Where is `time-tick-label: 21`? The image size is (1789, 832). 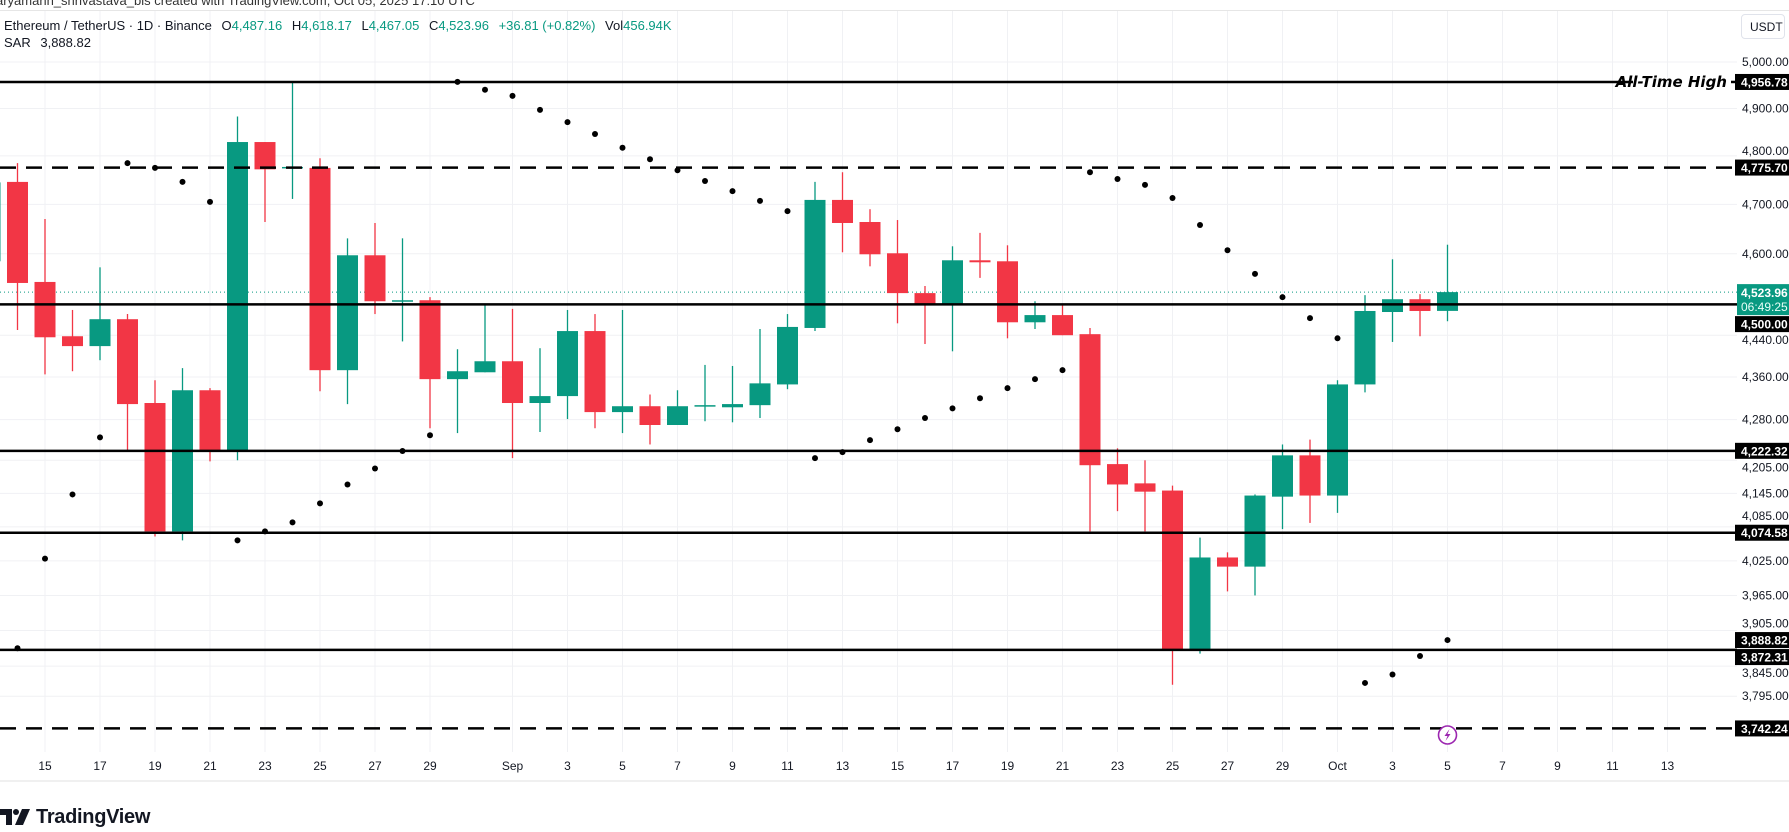
time-tick-label: 21 is located at coordinates (210, 766).